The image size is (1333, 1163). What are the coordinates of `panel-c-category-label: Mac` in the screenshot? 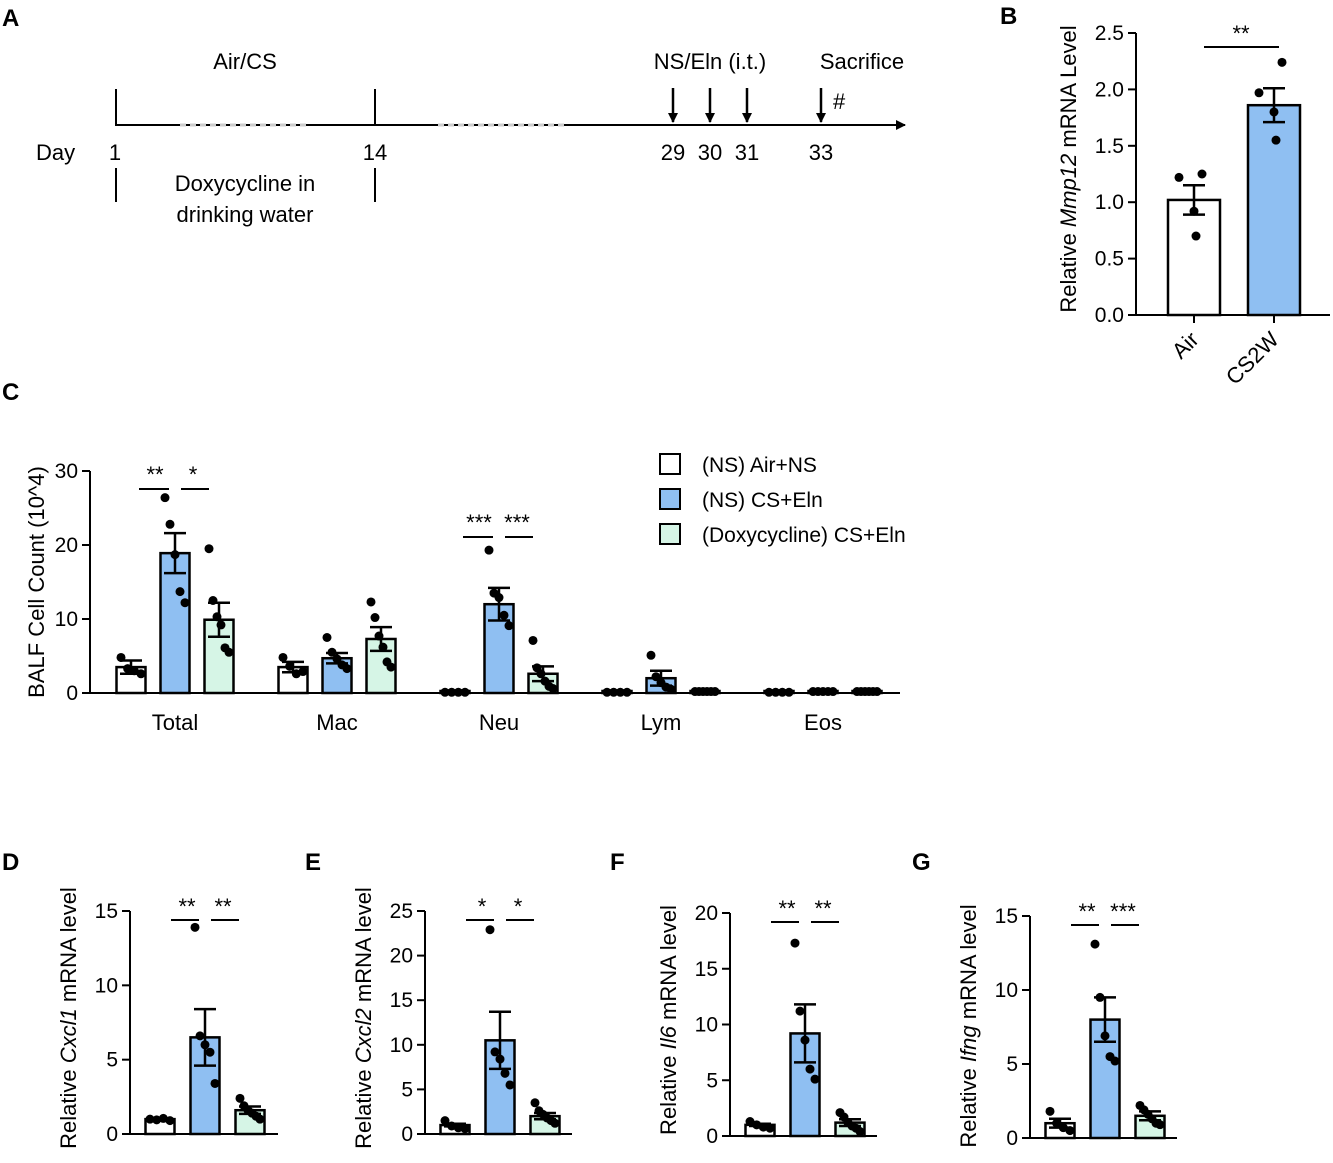 It's located at (337, 722).